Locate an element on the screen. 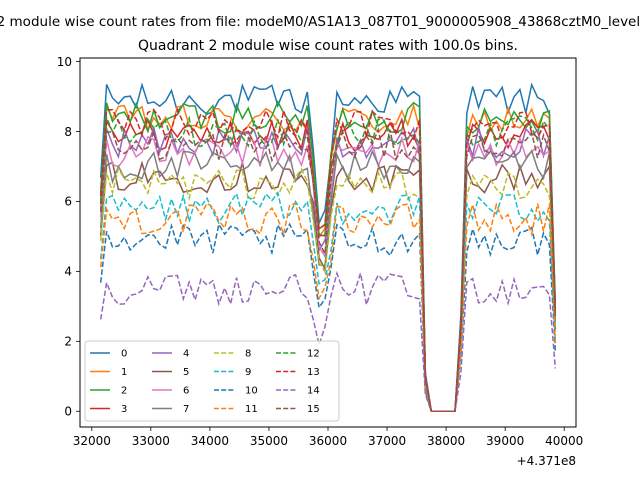 This screenshot has width=640, height=480. legend-label-11: 11 is located at coordinates (251, 409).